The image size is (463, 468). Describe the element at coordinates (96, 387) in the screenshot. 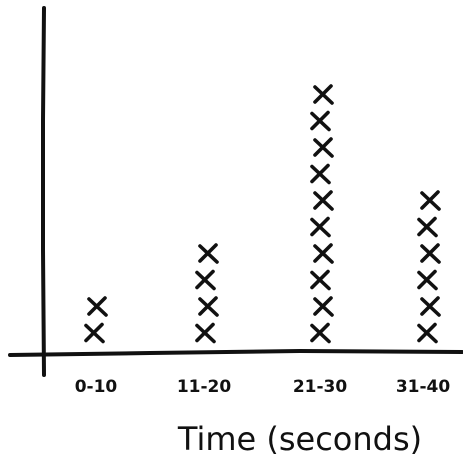

I see `x-tick-label-0-10: 0-10` at that location.